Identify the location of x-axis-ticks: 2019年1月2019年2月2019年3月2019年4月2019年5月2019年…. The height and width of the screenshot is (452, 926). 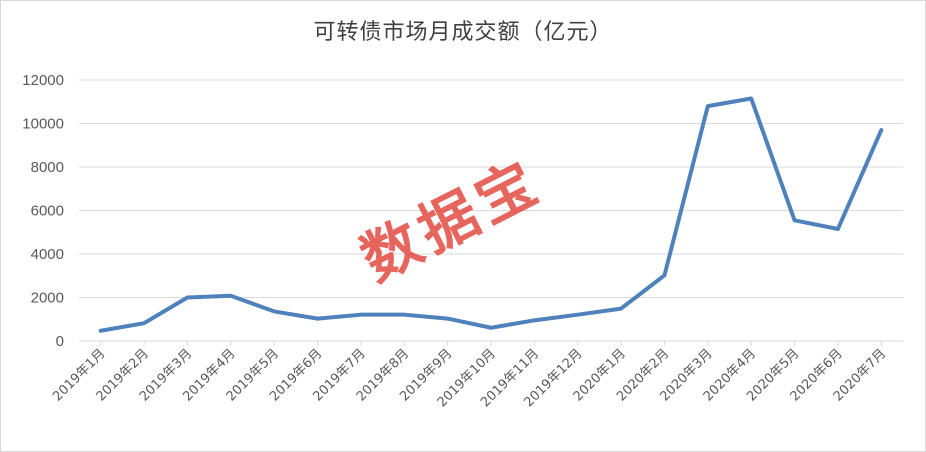
(469, 375).